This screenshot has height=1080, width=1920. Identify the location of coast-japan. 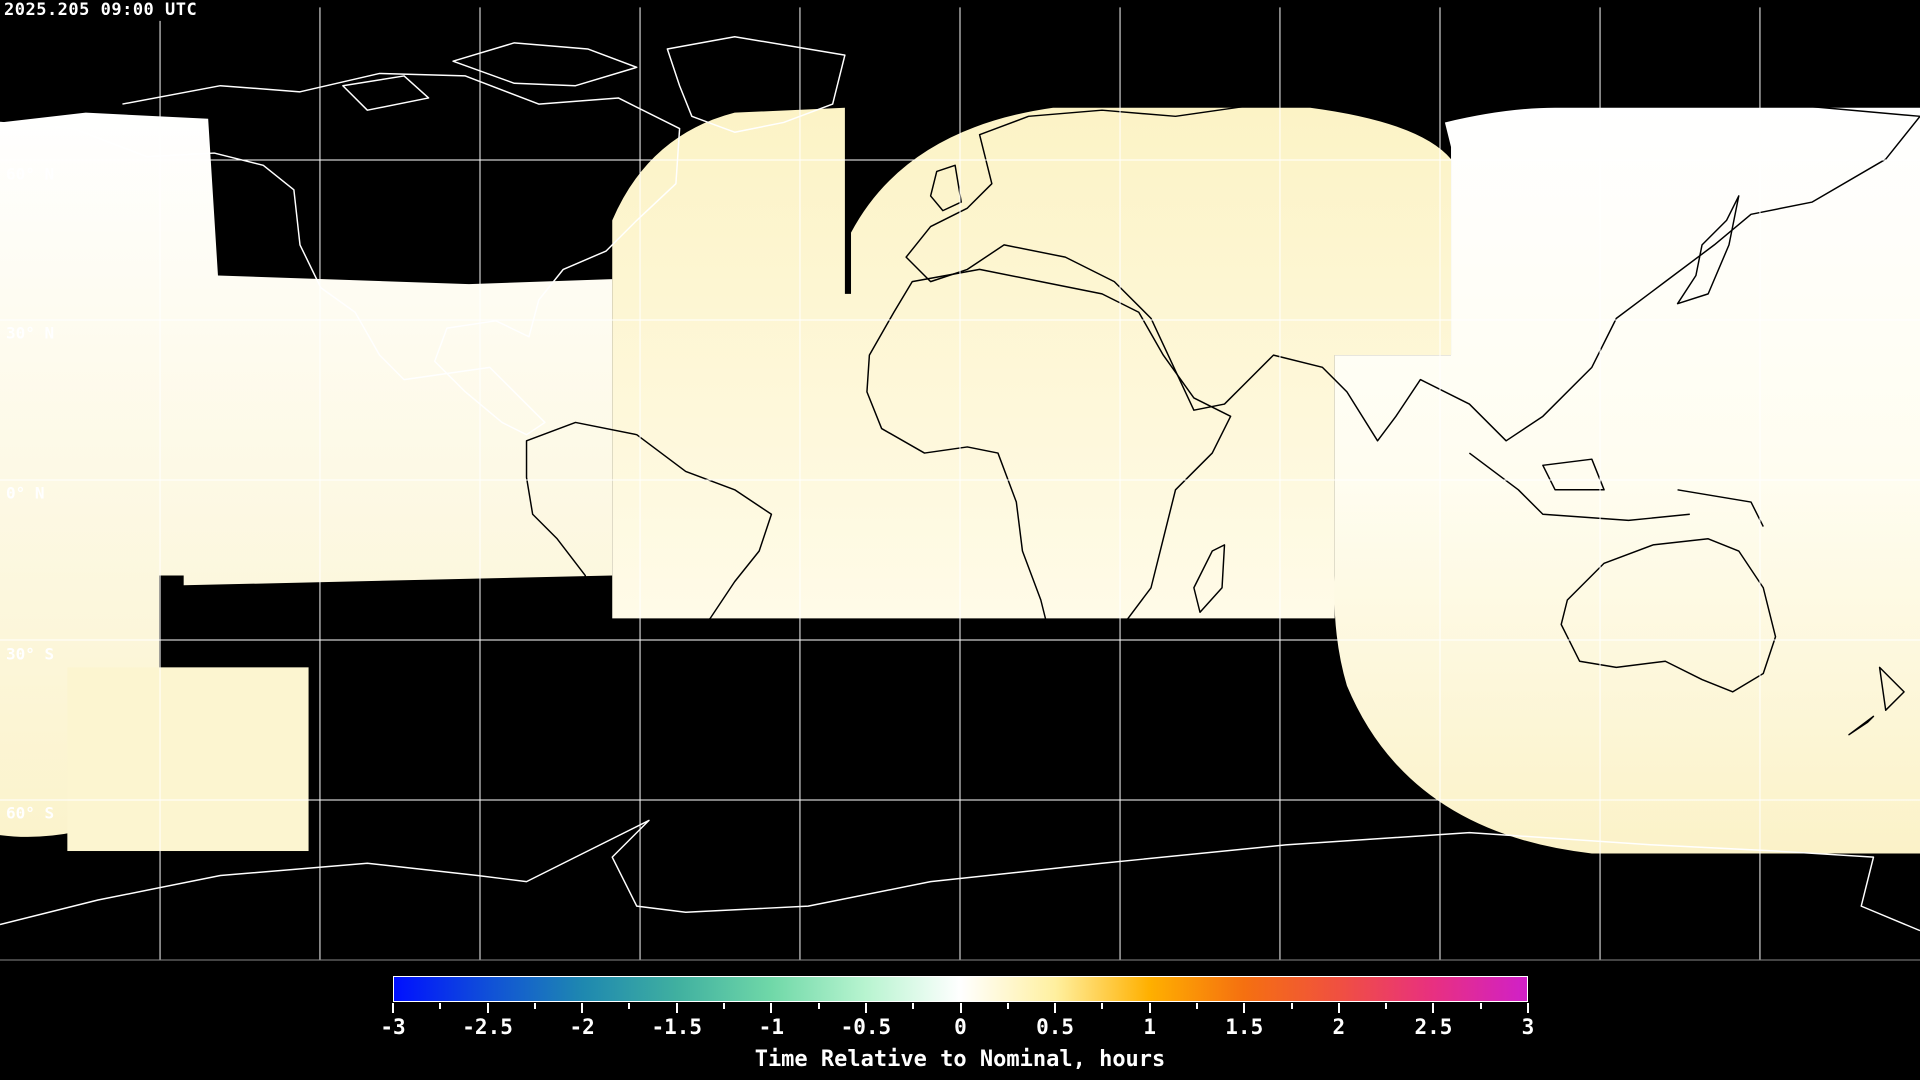
(1708, 250).